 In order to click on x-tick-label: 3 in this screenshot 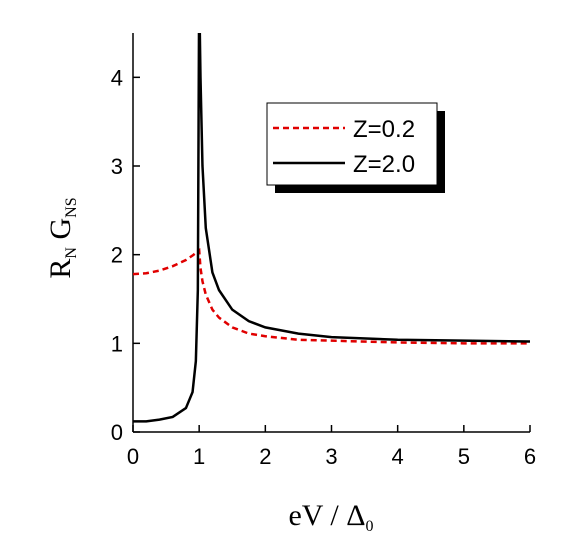, I will do `click(331, 456)`.